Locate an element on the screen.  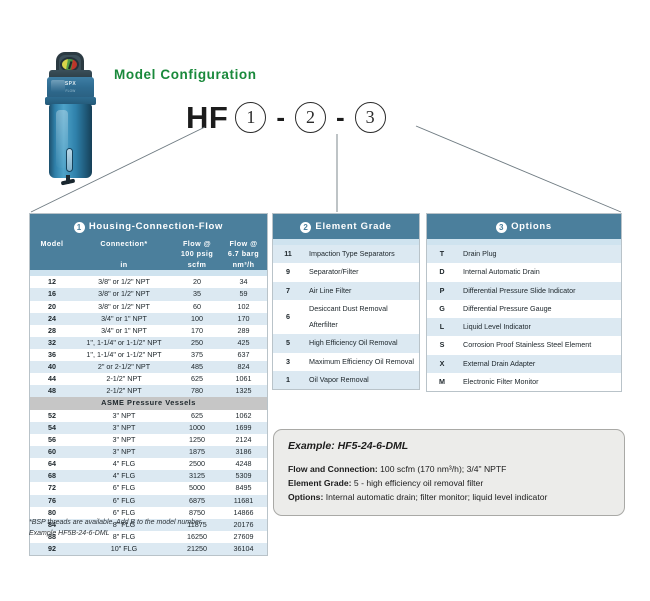
col-flow-nm3h-l1: Flow @ is located at coordinates (243, 243).